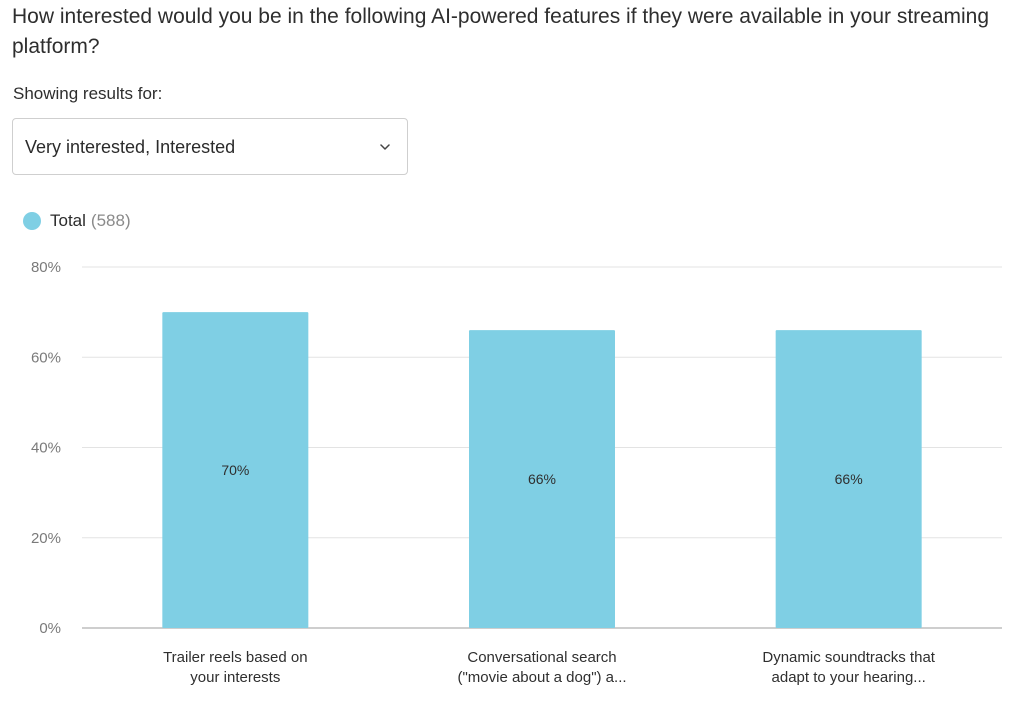 Image resolution: width=1024 pixels, height=712 pixels. What do you see at coordinates (385, 147) in the screenshot?
I see `chevron-down-icon` at bounding box center [385, 147].